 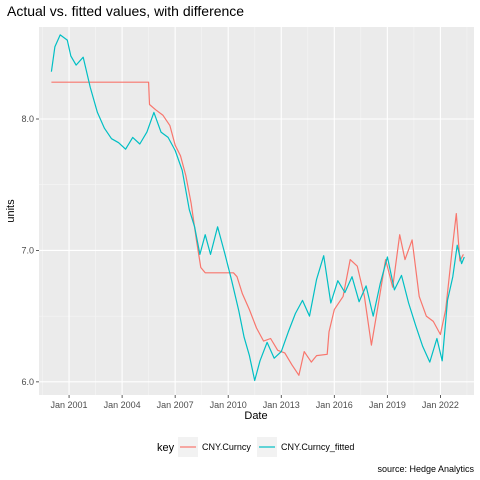 What do you see at coordinates (228, 405) in the screenshot?
I see `x-tick-label: Jan 2010` at bounding box center [228, 405].